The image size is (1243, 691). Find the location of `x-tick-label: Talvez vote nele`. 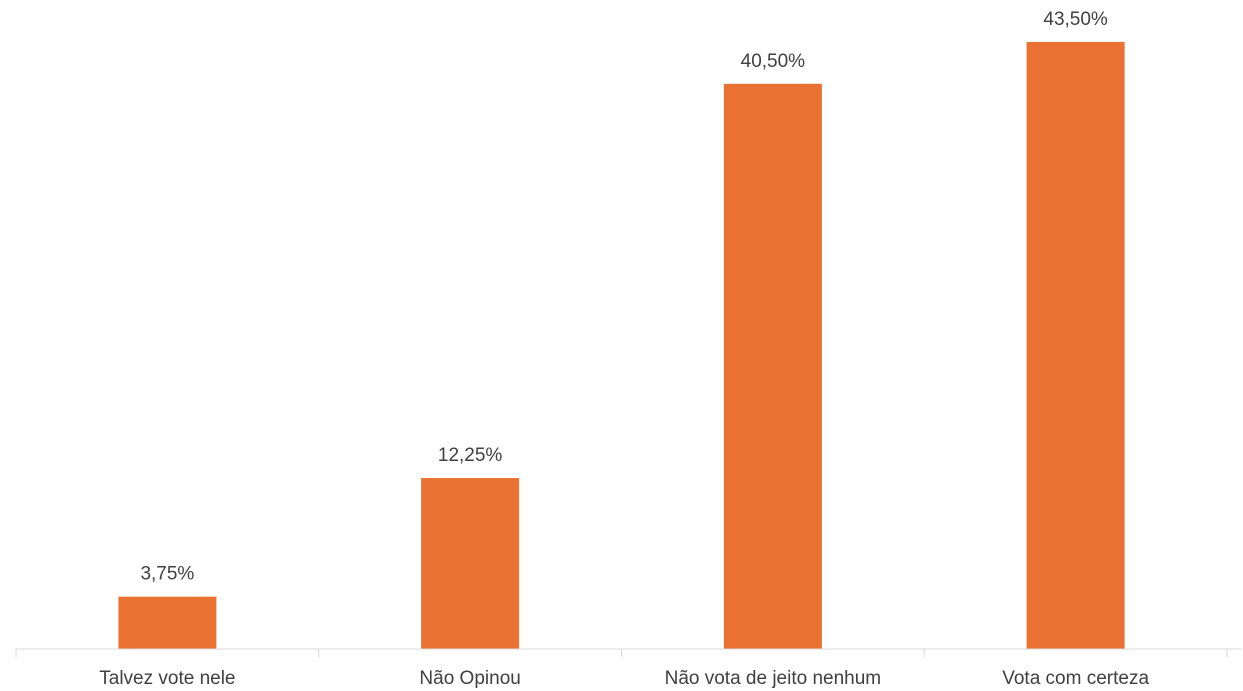

x-tick-label: Talvez vote nele is located at coordinates (167, 678).